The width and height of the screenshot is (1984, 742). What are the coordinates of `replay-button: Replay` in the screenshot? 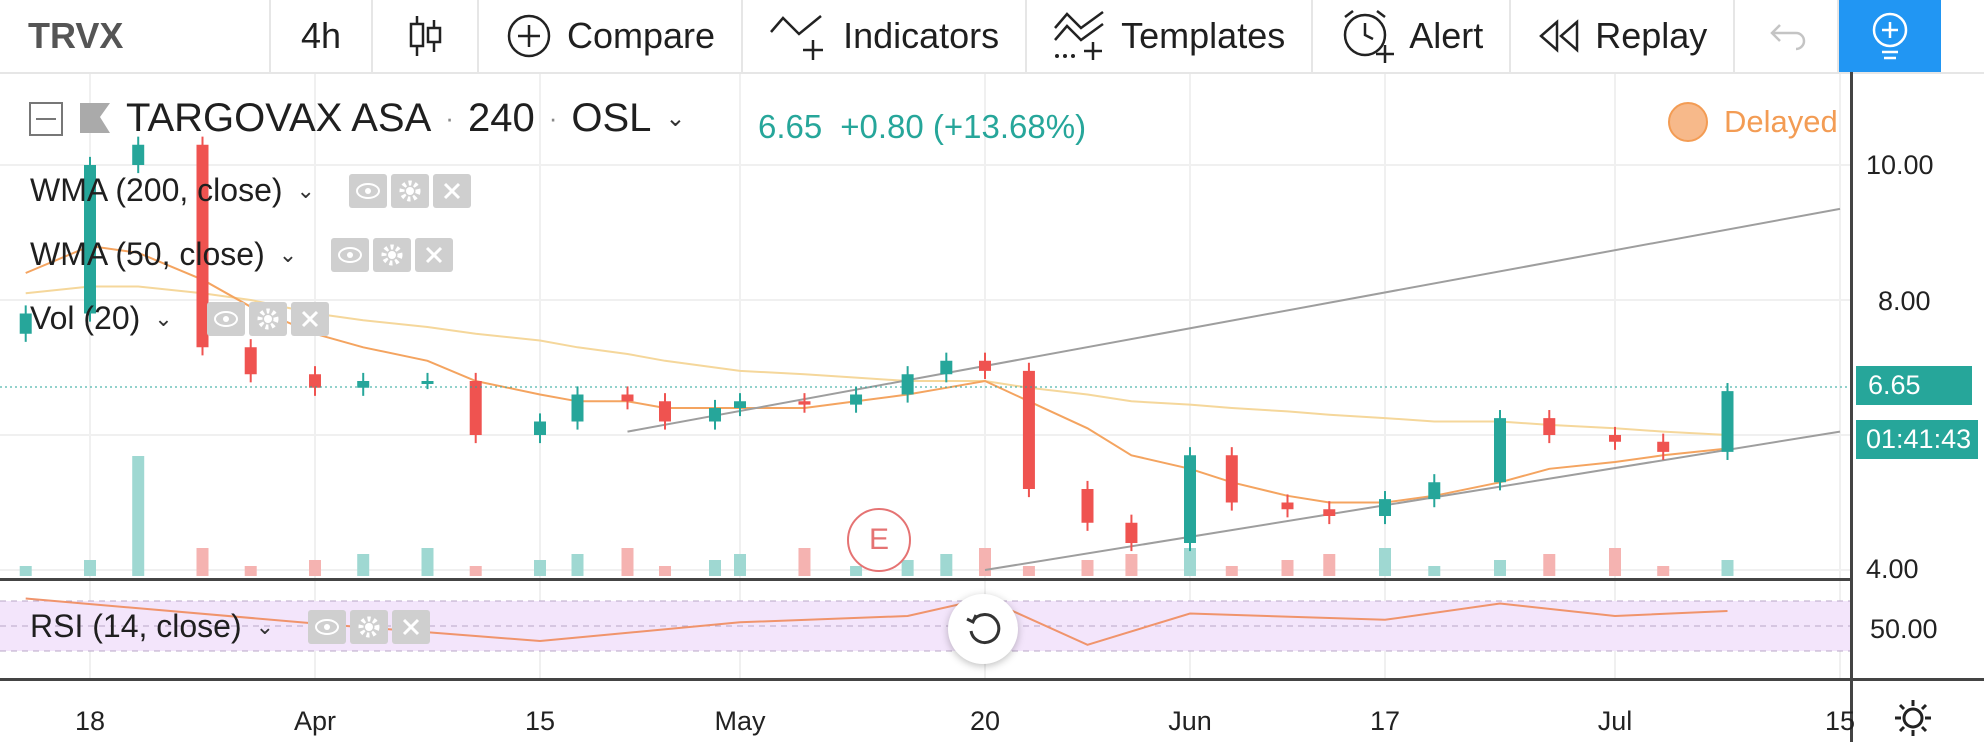 It's located at (1623, 36).